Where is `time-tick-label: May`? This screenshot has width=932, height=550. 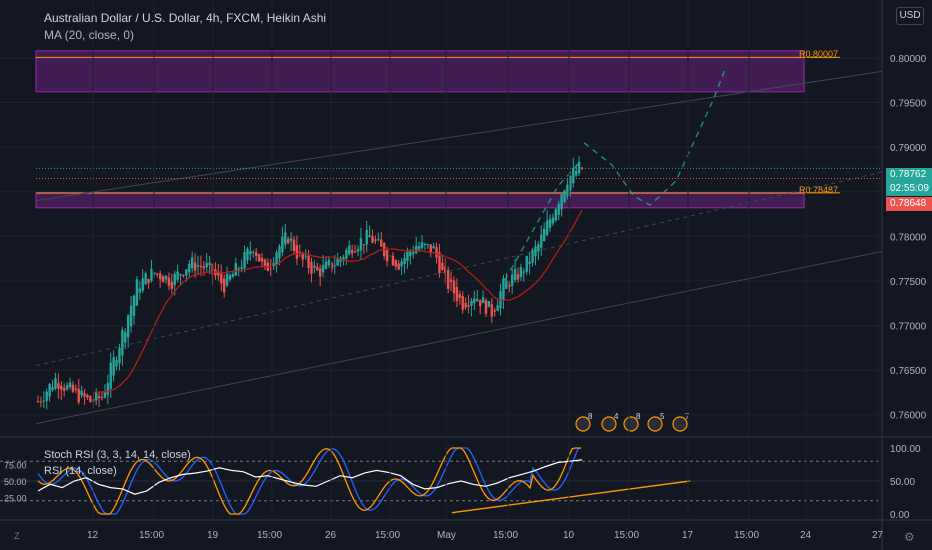 time-tick-label: May is located at coordinates (446, 535).